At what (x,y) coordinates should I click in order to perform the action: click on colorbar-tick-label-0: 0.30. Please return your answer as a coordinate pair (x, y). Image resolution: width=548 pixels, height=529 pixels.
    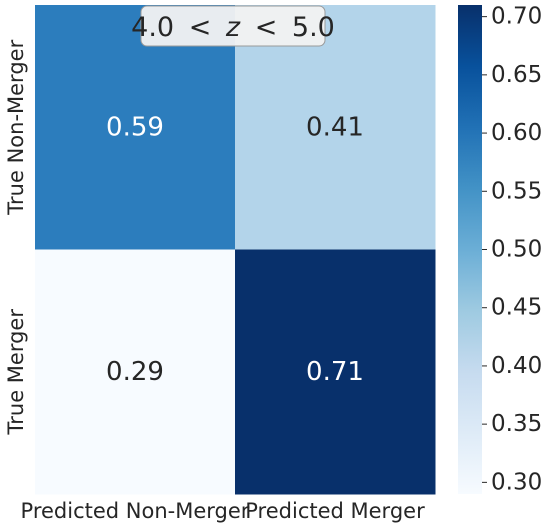
    Looking at the image, I should click on (516, 482).